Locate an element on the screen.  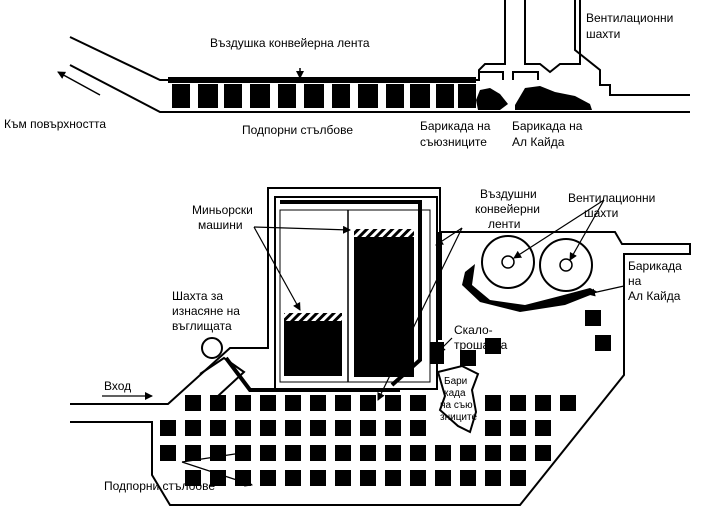
label-top-allied-2: съюзниците is located at coordinates (453, 142).